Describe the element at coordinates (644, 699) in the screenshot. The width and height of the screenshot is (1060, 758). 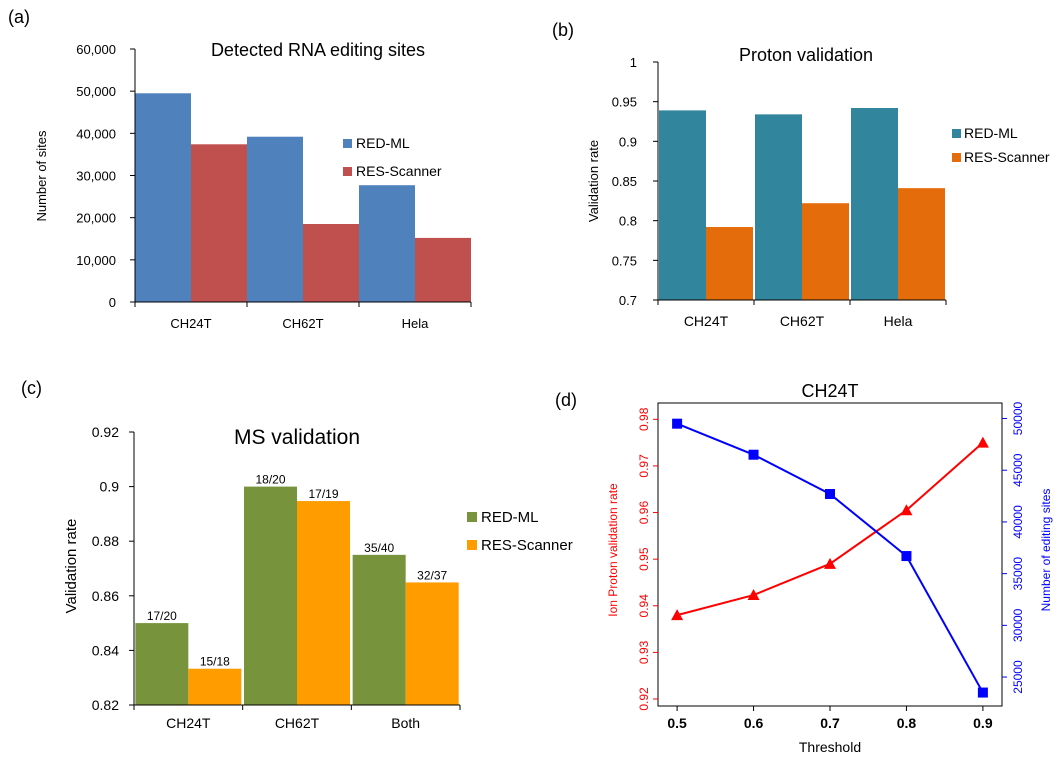
I see `chart-d-ytick-left-label: 0.92` at that location.